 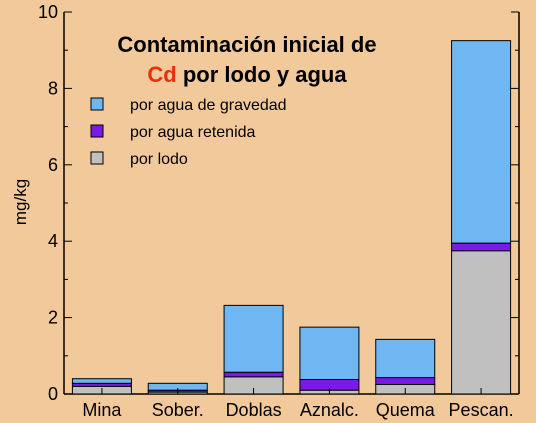 What do you see at coordinates (405, 358) in the screenshot?
I see `bar-quema-por-agua-de-gravedad` at bounding box center [405, 358].